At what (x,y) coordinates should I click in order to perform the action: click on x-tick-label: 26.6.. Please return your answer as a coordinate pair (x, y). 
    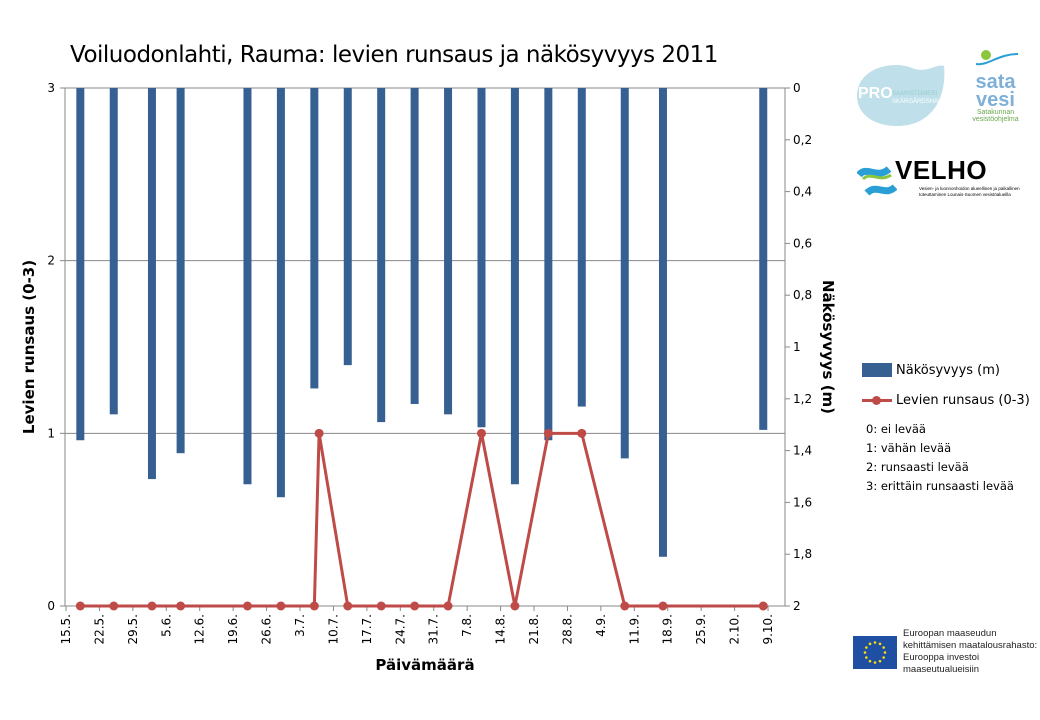
    Looking at the image, I should click on (267, 629).